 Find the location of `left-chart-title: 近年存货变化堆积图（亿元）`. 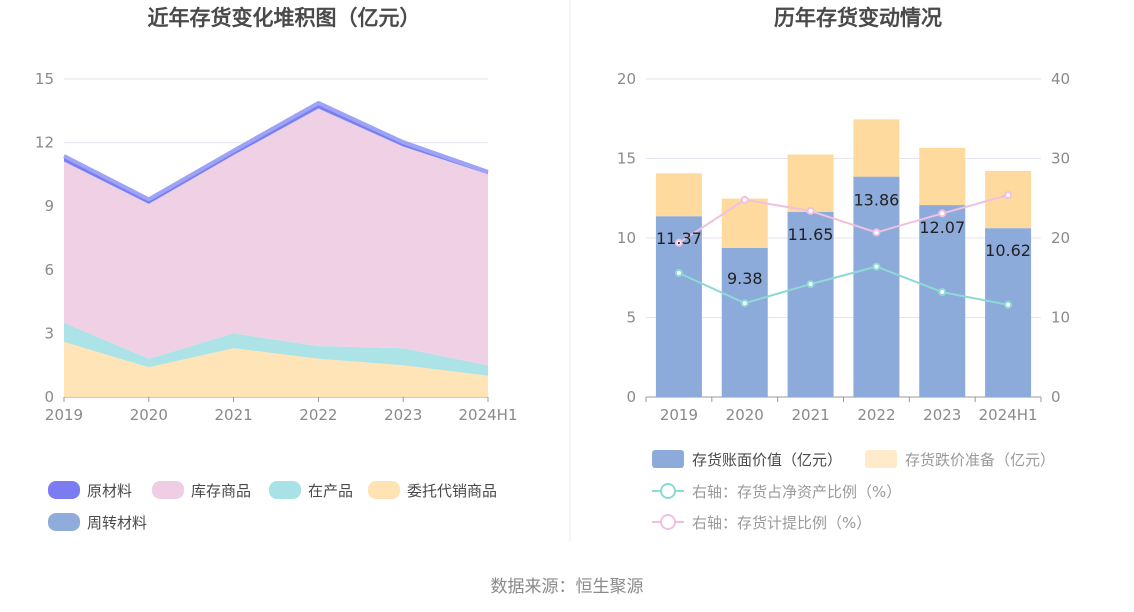

left-chart-title: 近年存货变化堆积图（亿元） is located at coordinates (284, 18).